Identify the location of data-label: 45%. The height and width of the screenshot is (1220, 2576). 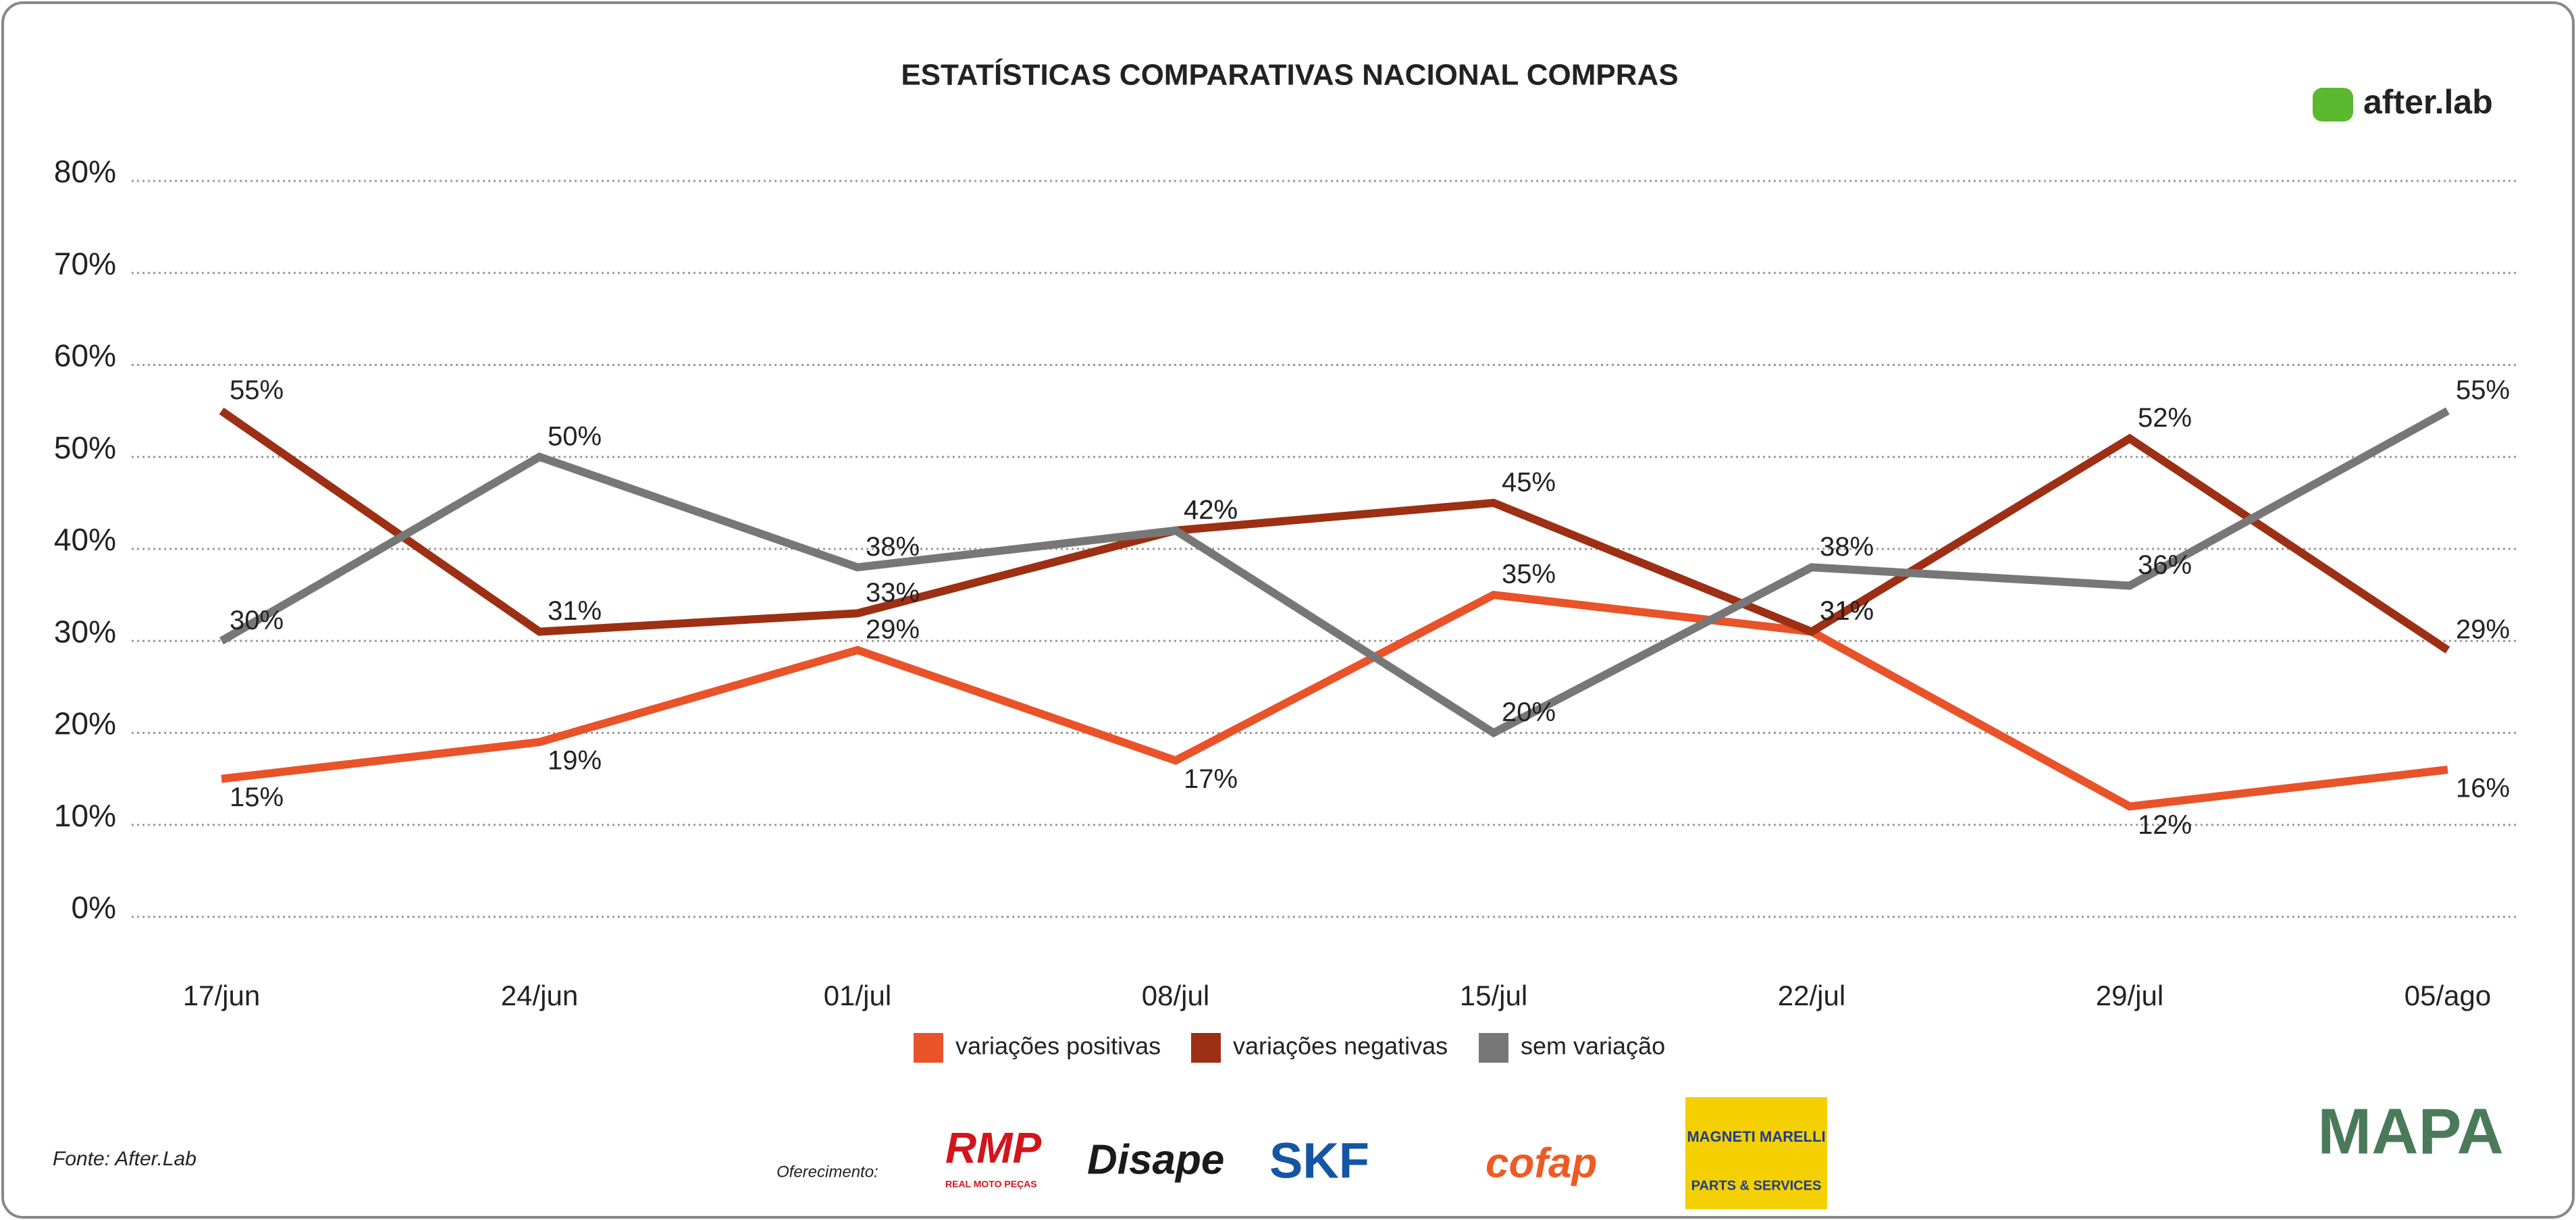
(1529, 482).